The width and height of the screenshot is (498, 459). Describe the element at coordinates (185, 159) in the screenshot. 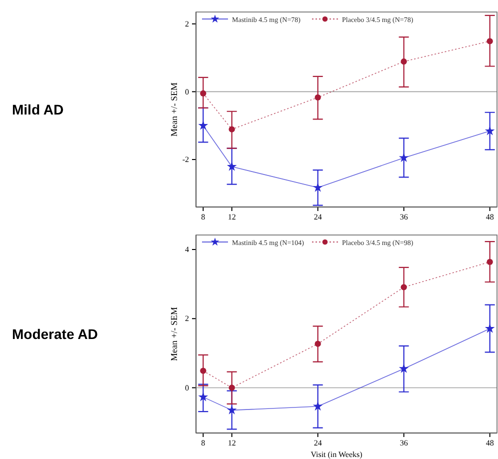

I see `y-tick-label: -2` at that location.